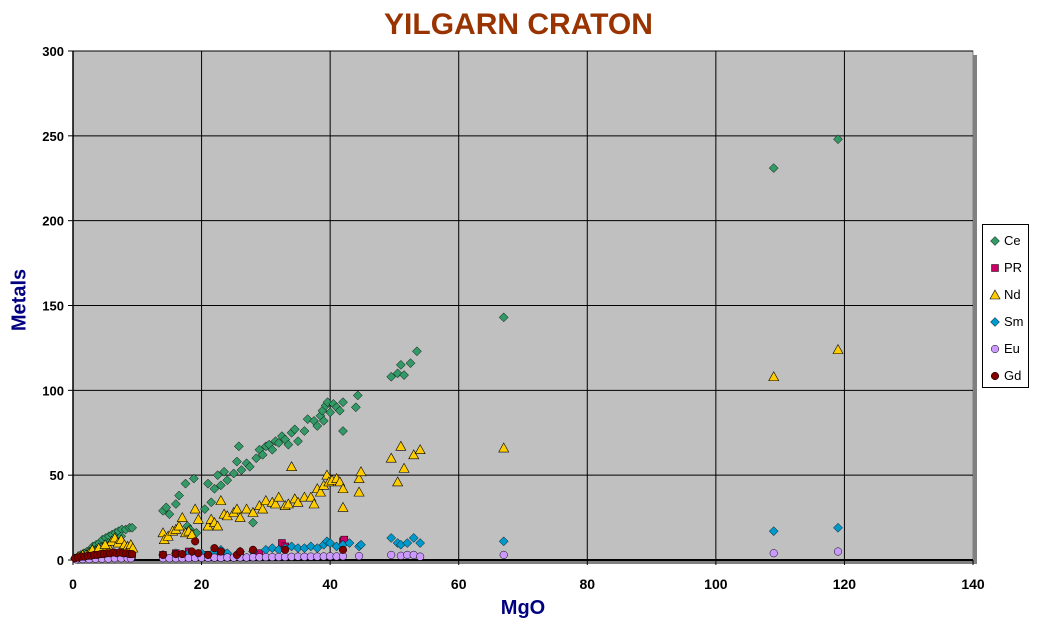  Describe the element at coordinates (523, 608) in the screenshot. I see `x-axis-title: MgO` at that location.